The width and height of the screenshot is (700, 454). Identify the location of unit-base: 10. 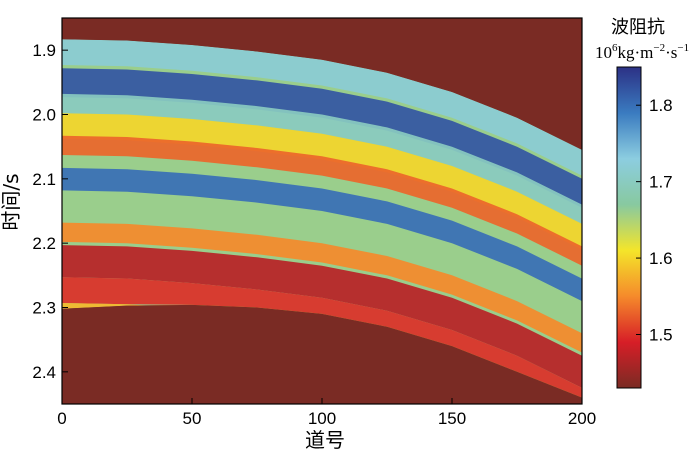
(603, 52).